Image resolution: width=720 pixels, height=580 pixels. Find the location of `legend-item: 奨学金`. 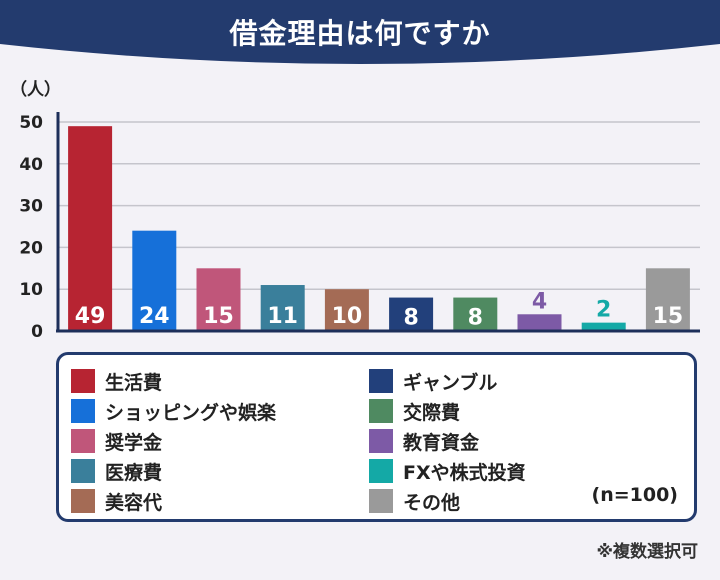

legend-item: 奨学金 is located at coordinates (116, 441).